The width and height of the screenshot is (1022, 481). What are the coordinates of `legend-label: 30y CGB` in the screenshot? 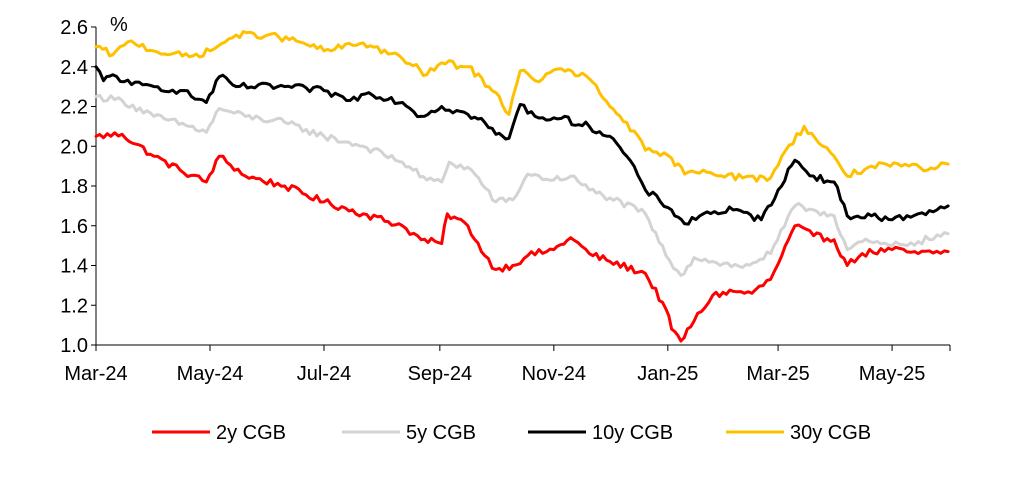 It's located at (830, 433).